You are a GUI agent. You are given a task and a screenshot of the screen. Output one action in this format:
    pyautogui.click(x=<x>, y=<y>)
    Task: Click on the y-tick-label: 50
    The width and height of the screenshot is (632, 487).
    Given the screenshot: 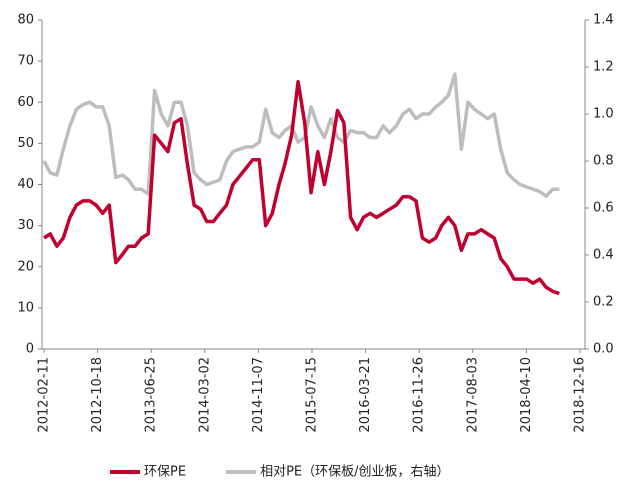 What is the action you would take?
    pyautogui.click(x=25, y=143)
    